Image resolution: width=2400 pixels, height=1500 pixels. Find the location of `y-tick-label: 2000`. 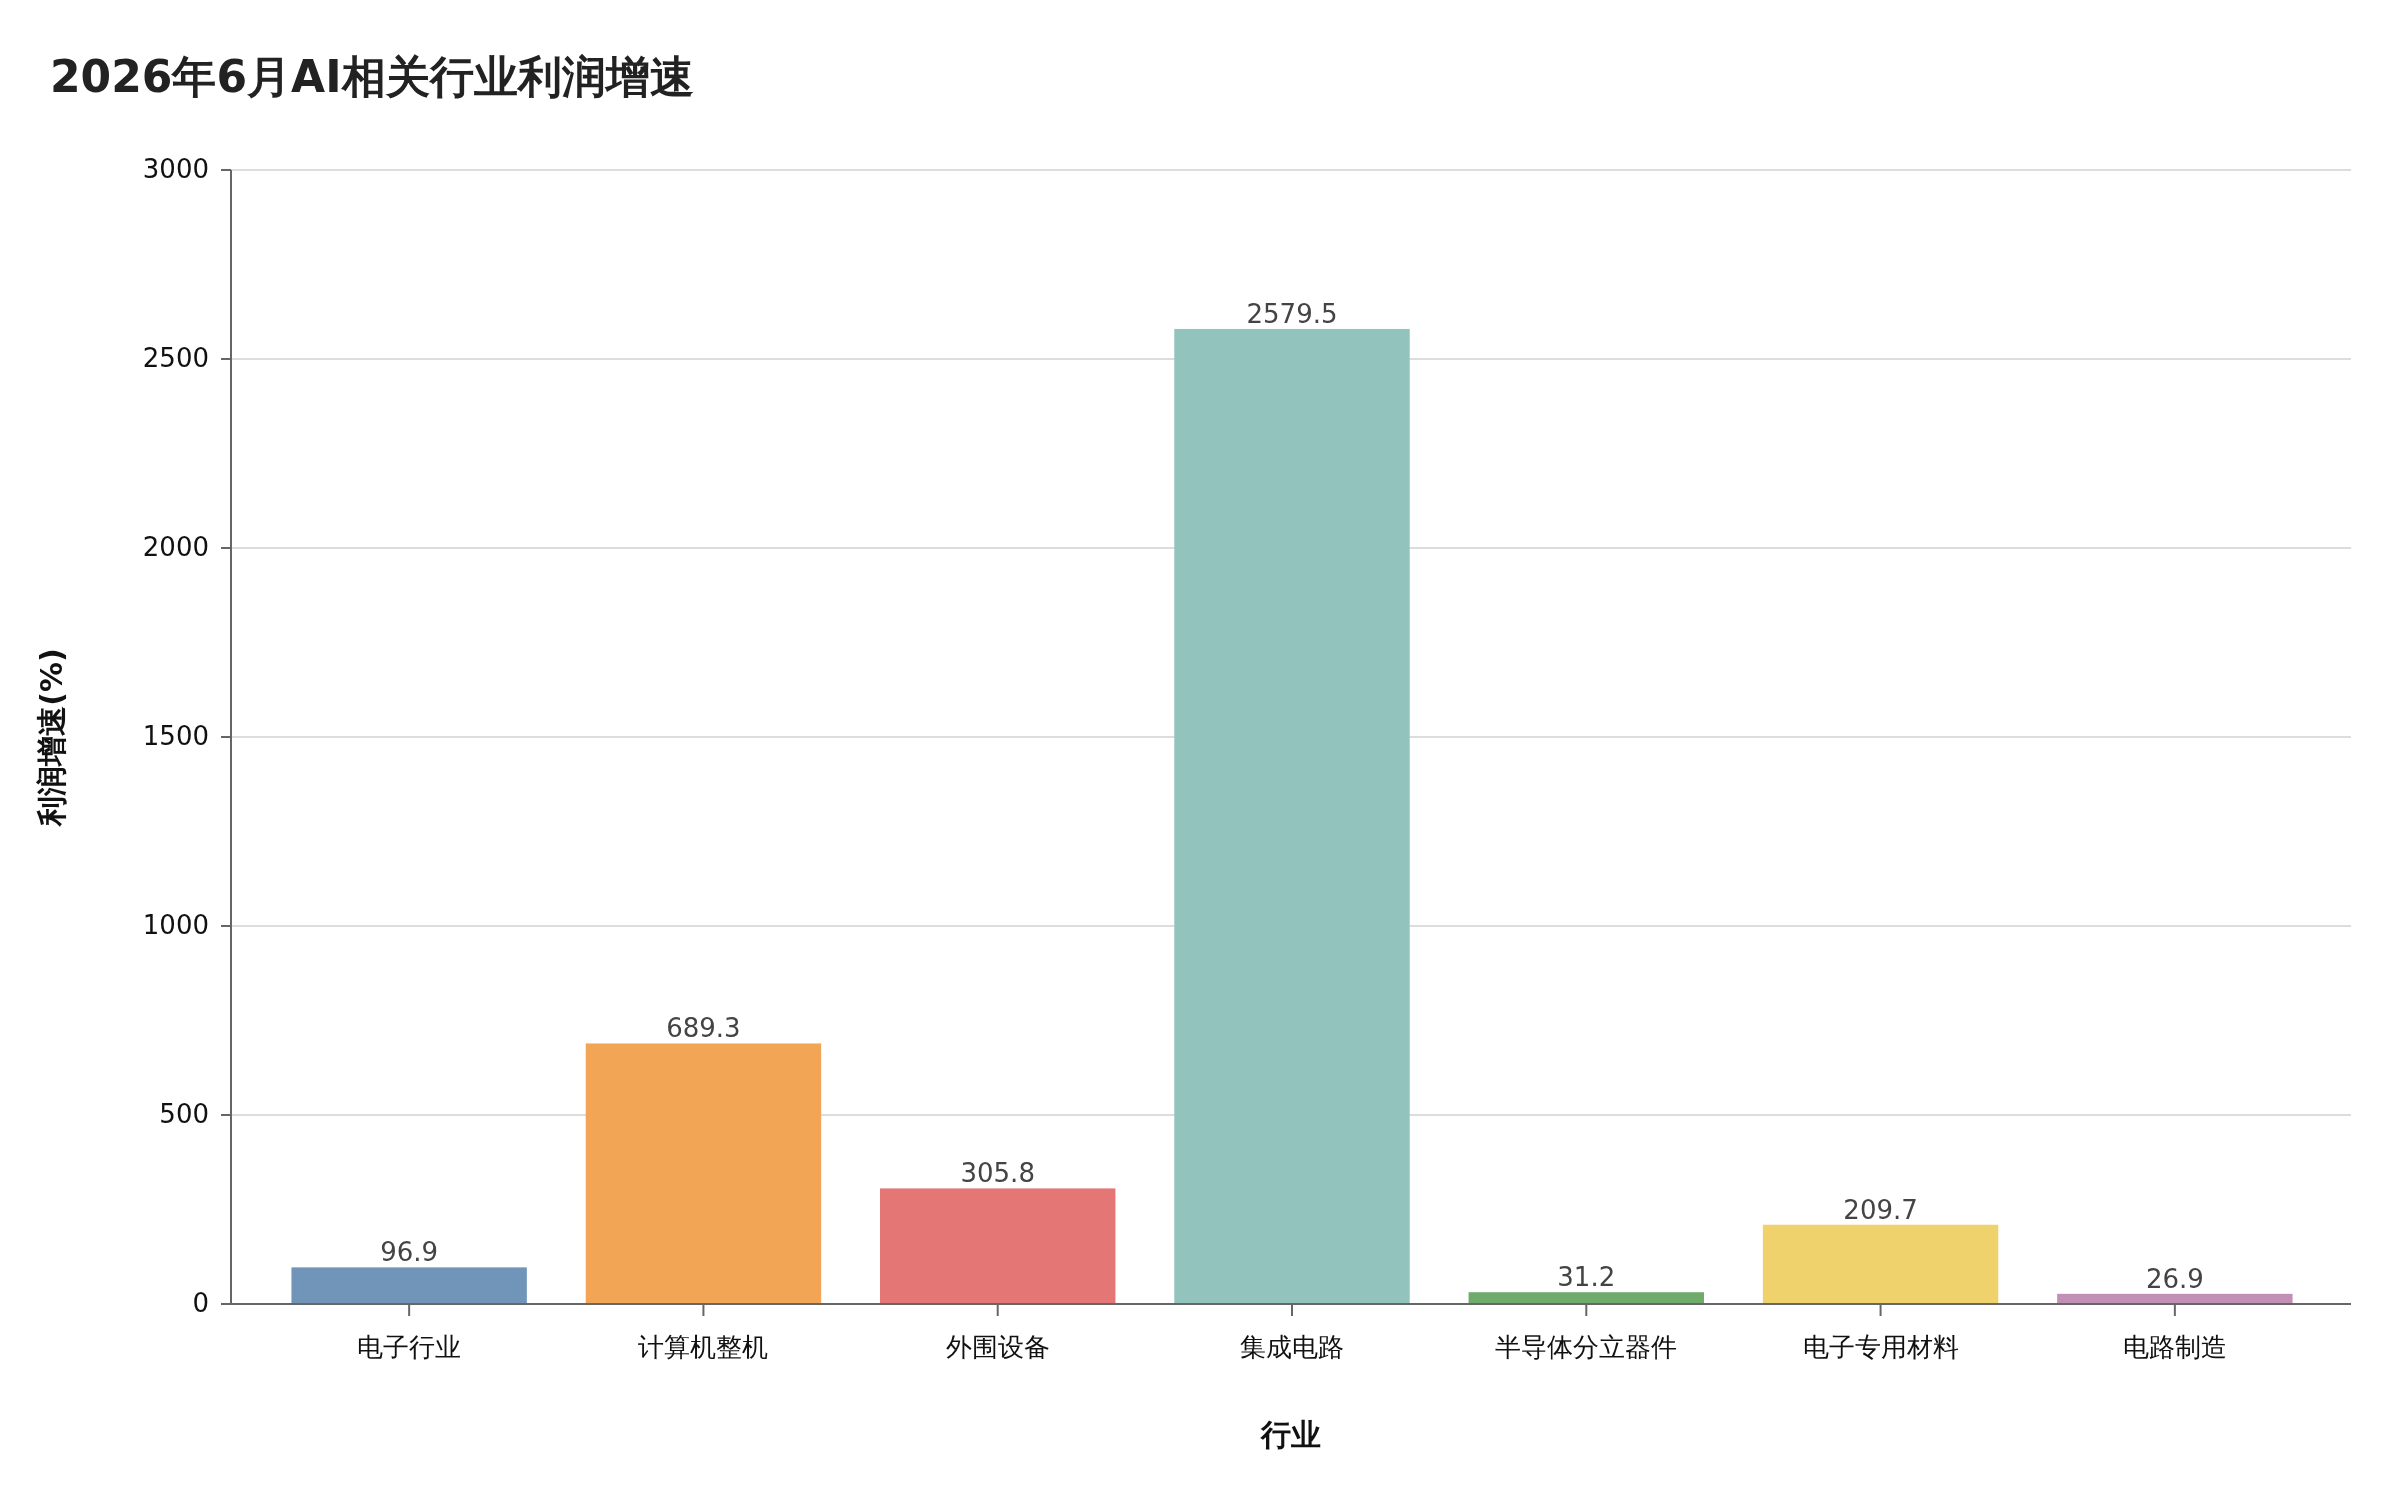

y-tick-label: 2000 is located at coordinates (175, 547).